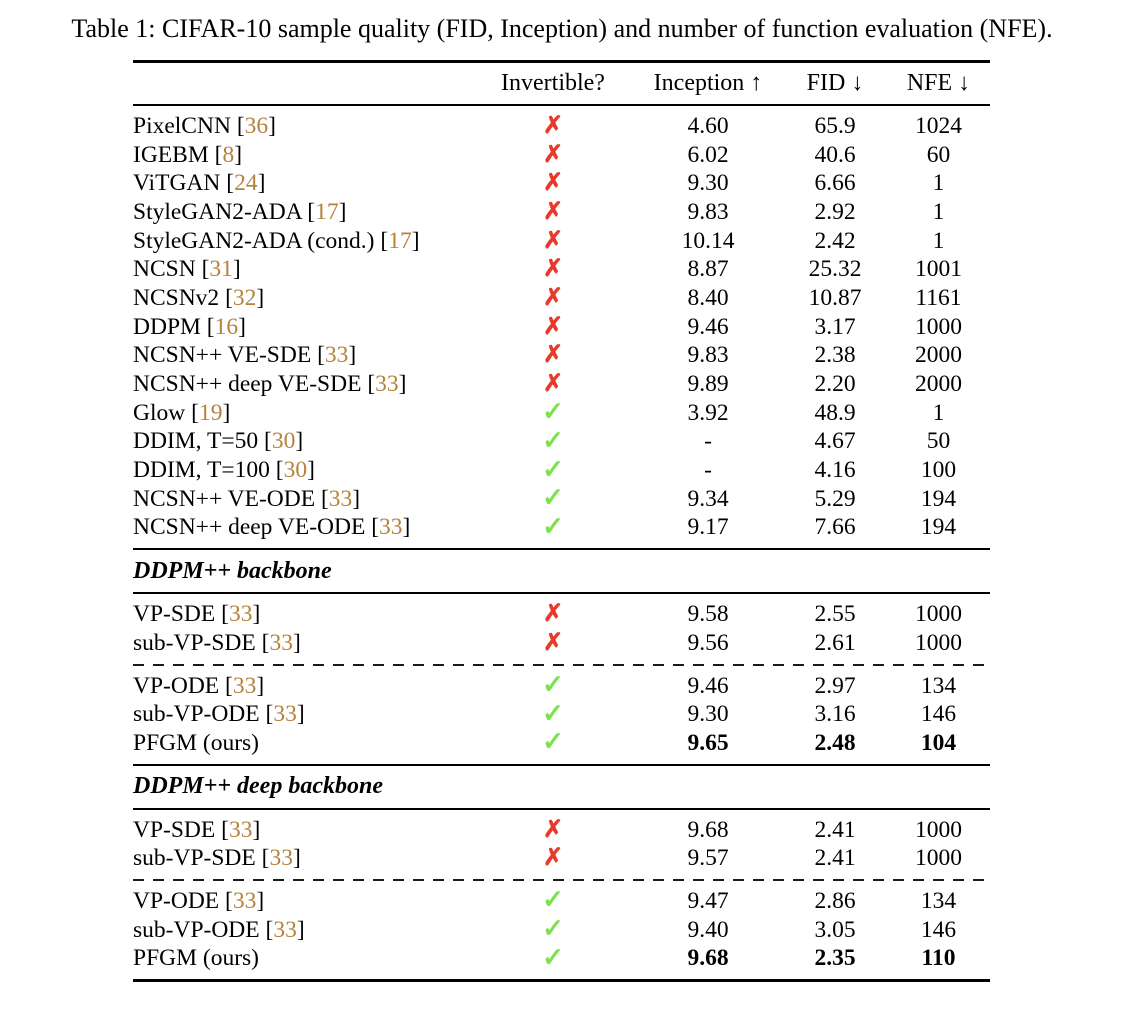 Image resolution: width=1124 pixels, height=1010 pixels. I want to click on method-name: NCSN, so click(164, 269).